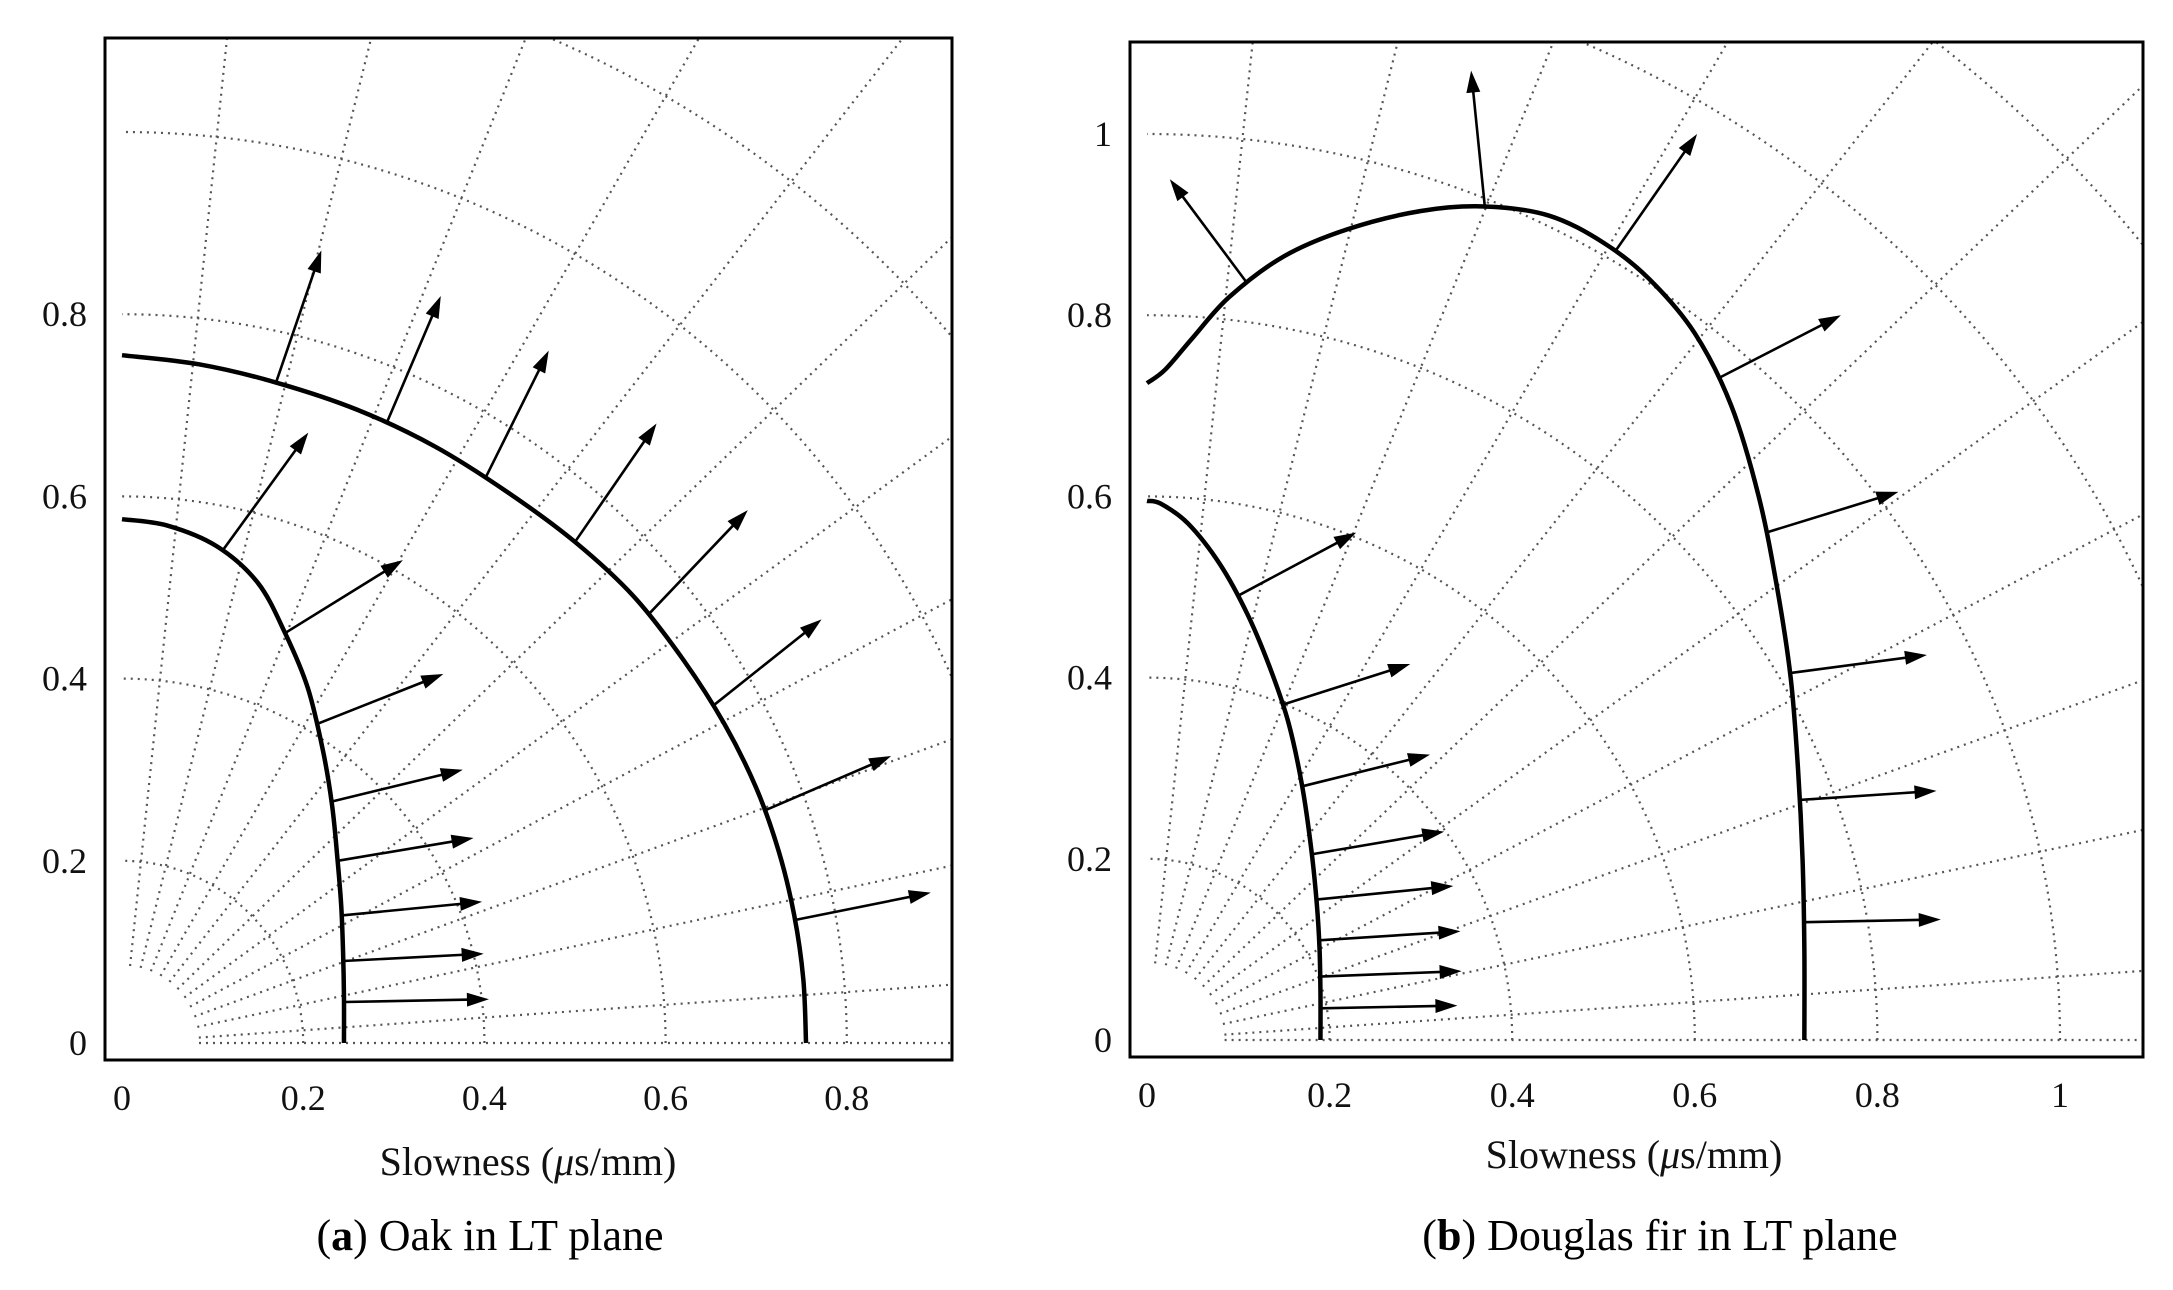 The image size is (2173, 1290). What do you see at coordinates (122, 1098) in the screenshot?
I see `x-tick-label: 0` at bounding box center [122, 1098].